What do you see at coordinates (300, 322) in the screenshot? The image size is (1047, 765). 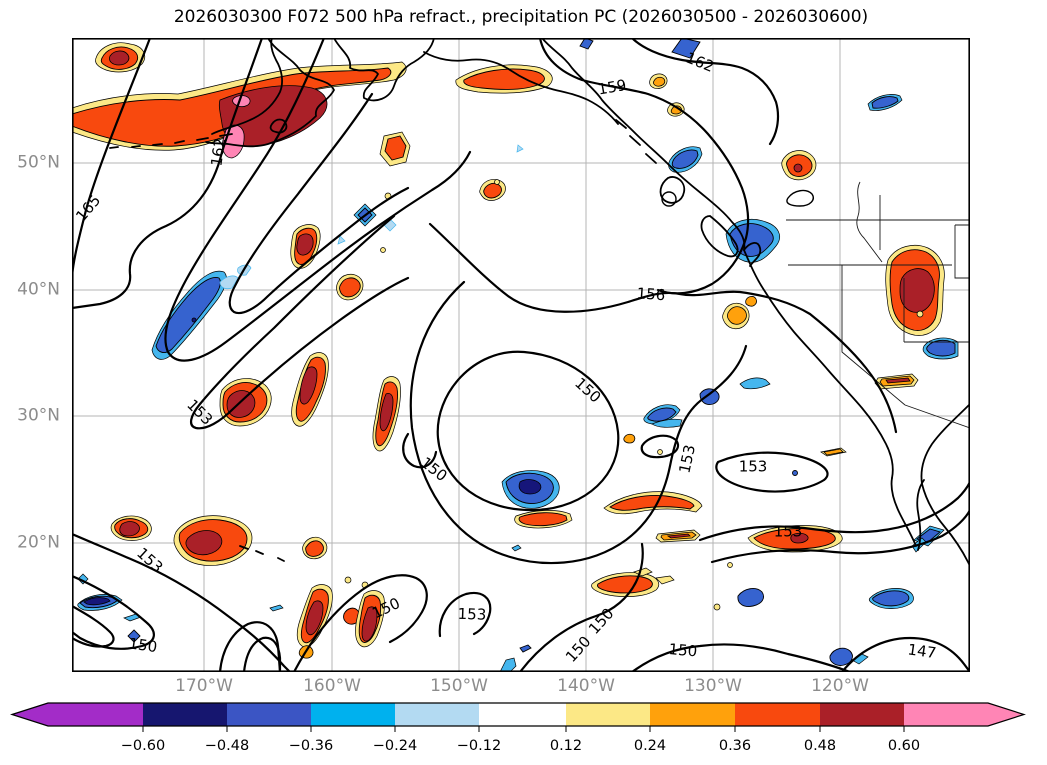 I see `contour-153-left` at bounding box center [300, 322].